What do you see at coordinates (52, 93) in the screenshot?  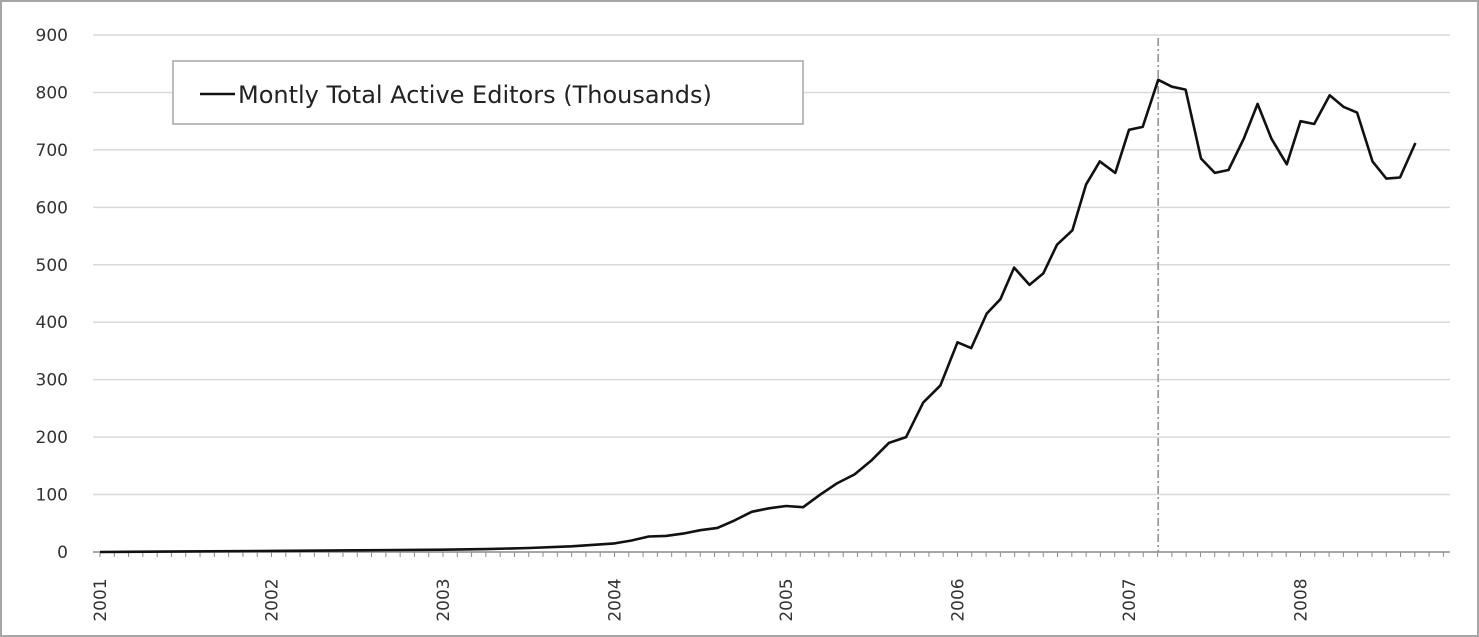 I see `y-tick-label: 800` at bounding box center [52, 93].